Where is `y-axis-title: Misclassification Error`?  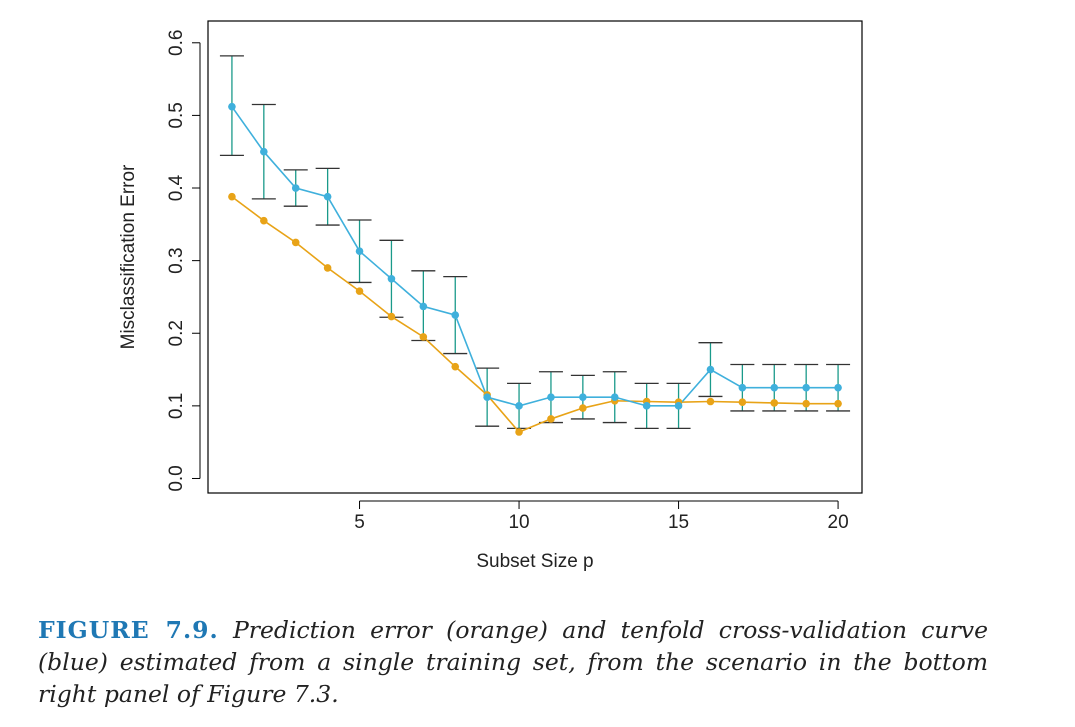
y-axis-title: Misclassification Error is located at coordinates (128, 256).